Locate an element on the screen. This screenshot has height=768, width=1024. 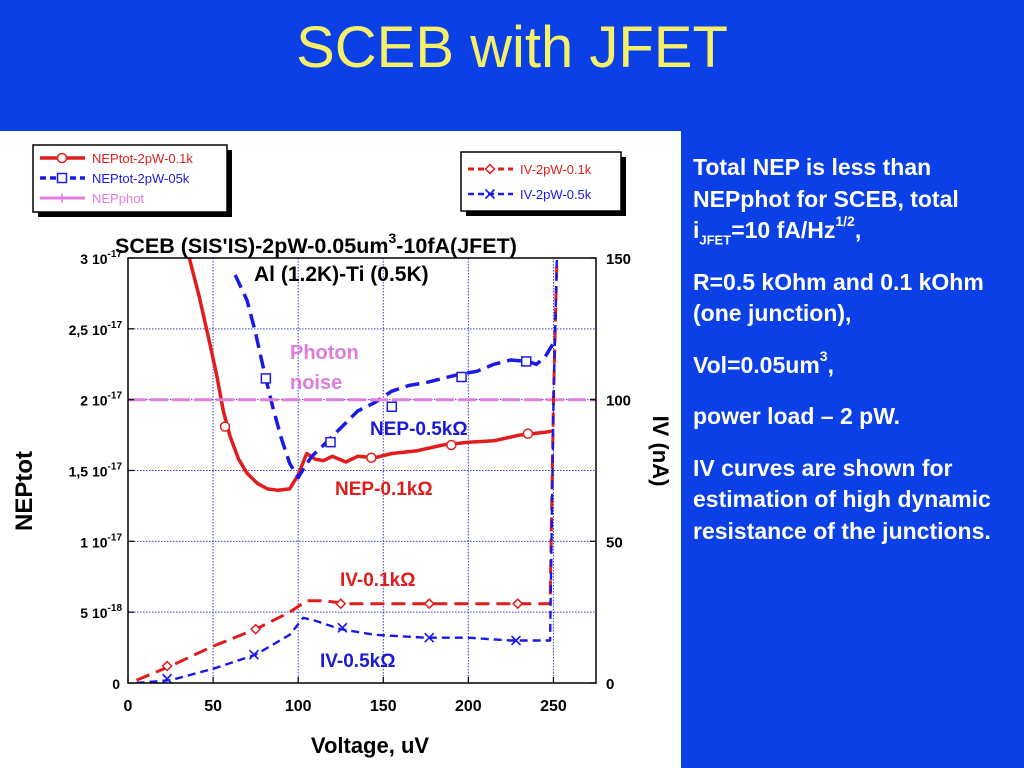
legend-marker-IV-2pW-0.5k is located at coordinates (490, 194).